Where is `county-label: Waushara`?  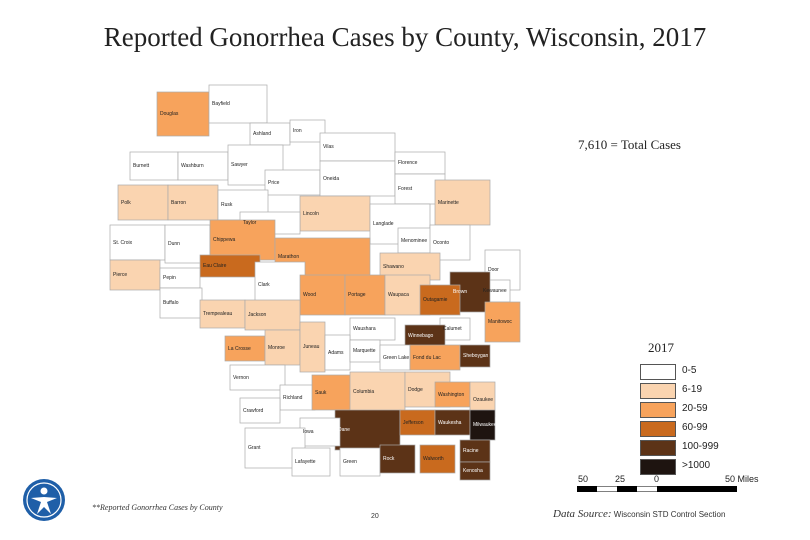
county-label: Waushara is located at coordinates (364, 329).